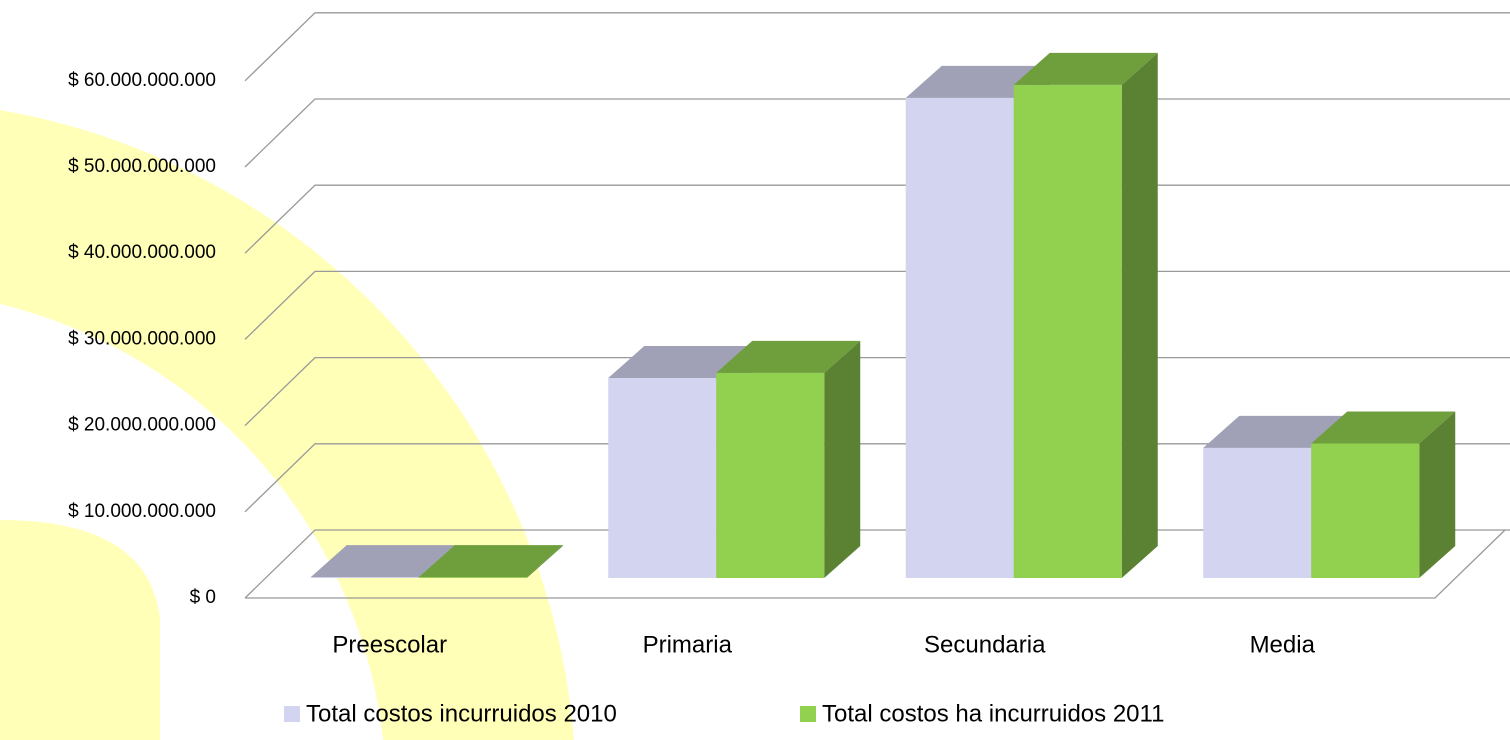  What do you see at coordinates (875, 564) in the screenshot?
I see `floor` at bounding box center [875, 564].